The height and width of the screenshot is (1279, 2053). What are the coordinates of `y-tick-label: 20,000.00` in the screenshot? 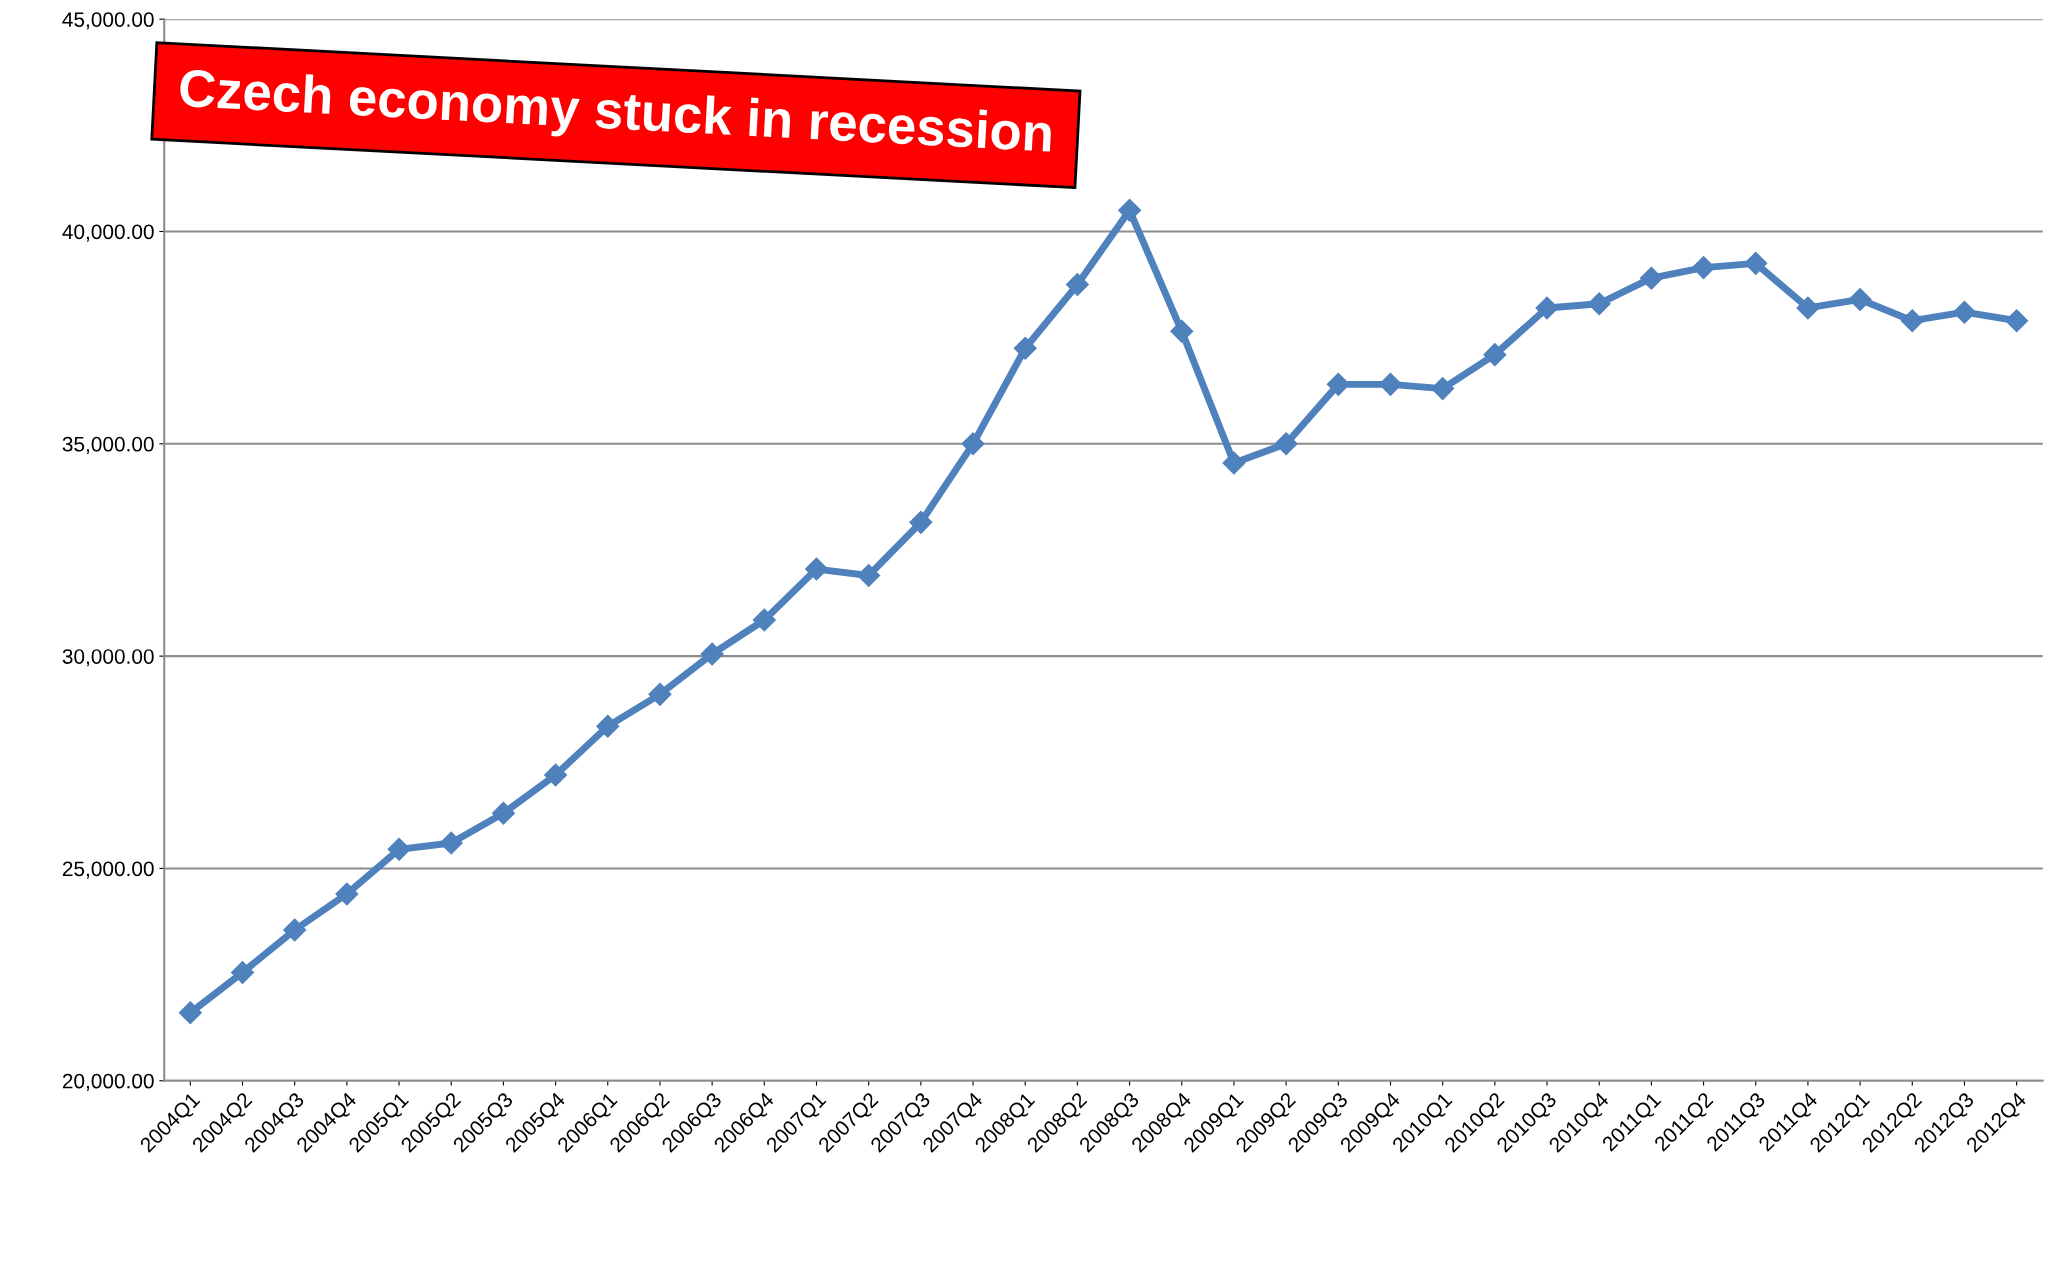 It's located at (108, 1082).